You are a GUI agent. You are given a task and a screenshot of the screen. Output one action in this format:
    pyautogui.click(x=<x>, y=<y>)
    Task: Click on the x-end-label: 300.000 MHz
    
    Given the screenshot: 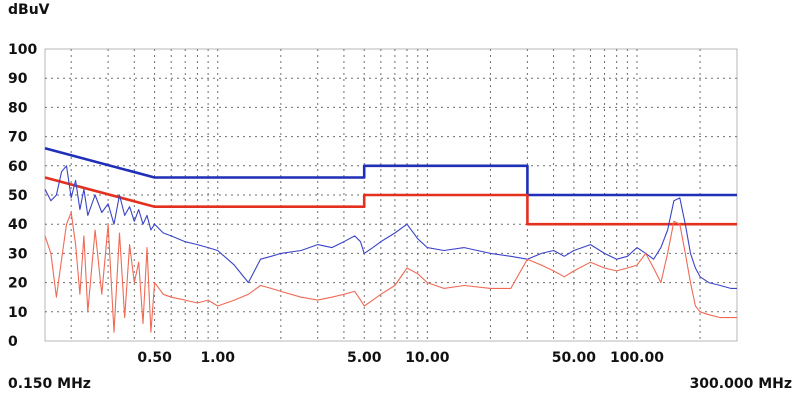 What is the action you would take?
    pyautogui.click(x=741, y=384)
    